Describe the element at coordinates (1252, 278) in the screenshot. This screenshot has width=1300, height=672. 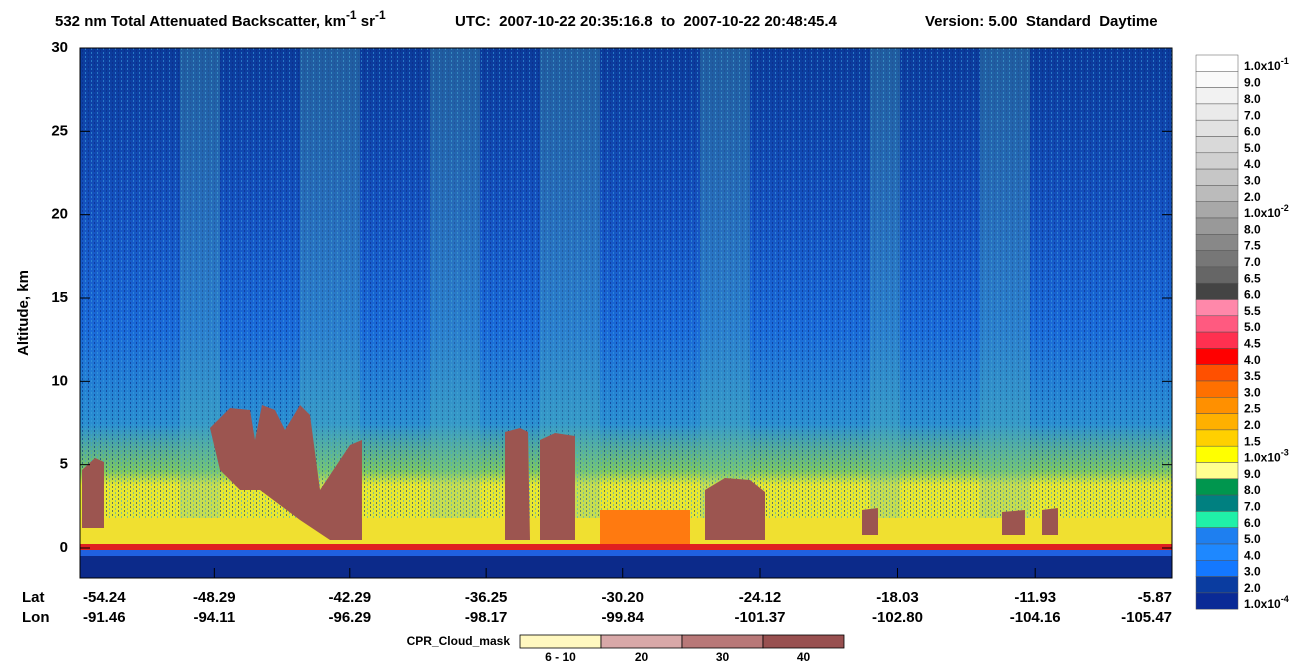
I see `colorbar-label: 6.5` at that location.